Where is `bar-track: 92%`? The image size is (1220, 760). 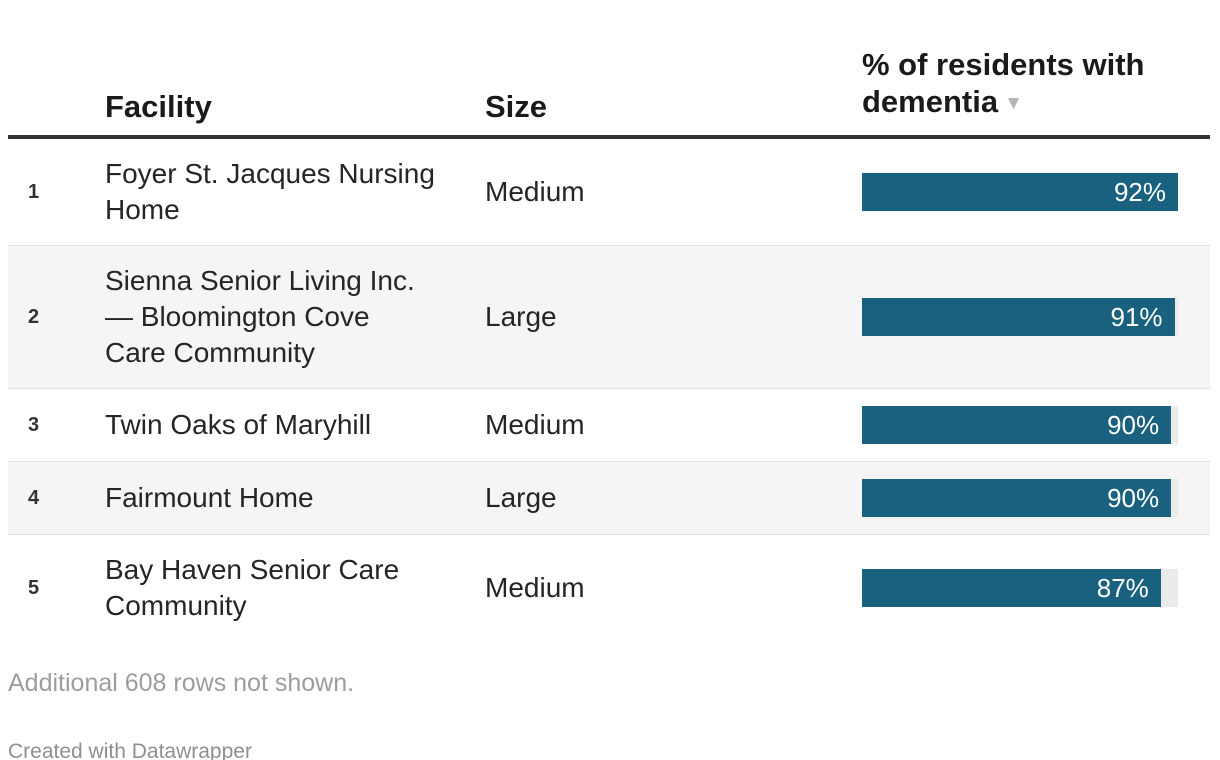
bar-track: 92% is located at coordinates (1020, 192).